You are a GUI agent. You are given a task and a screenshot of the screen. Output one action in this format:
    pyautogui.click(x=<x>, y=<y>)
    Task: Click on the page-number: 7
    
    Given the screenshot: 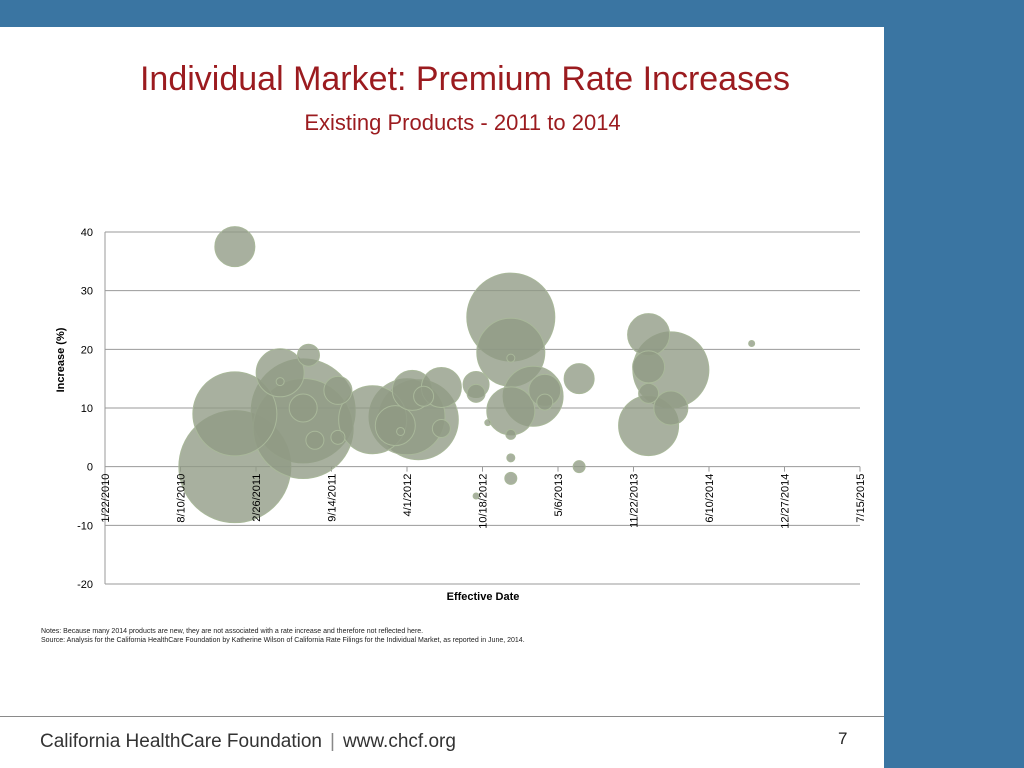 What is the action you would take?
    pyautogui.click(x=843, y=738)
    